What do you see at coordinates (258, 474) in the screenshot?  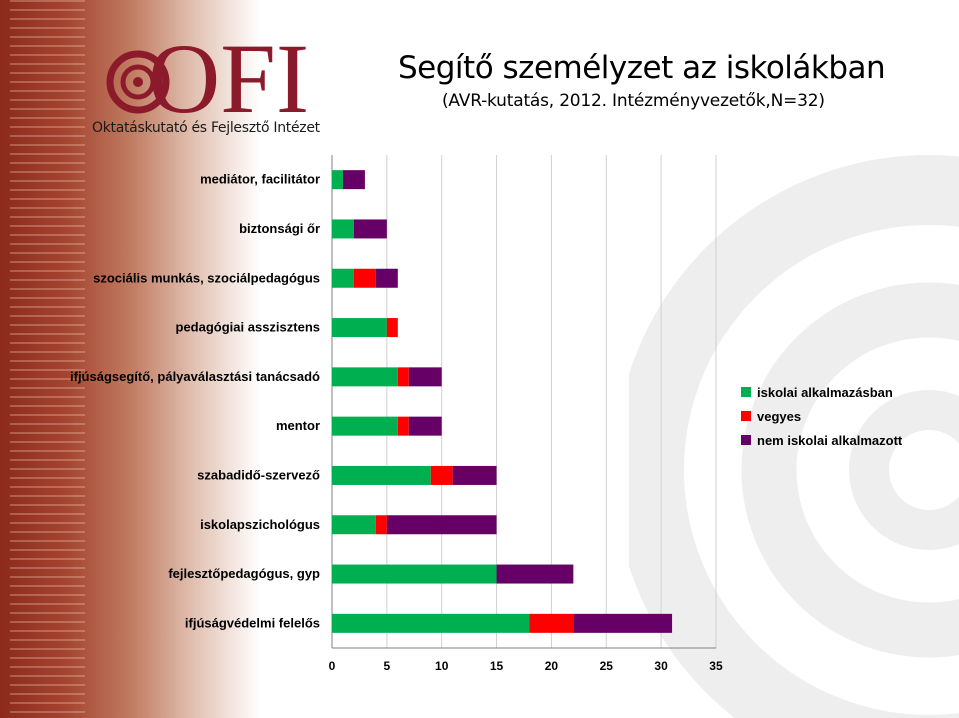 I see `category-label-6: szabadidő-szervező` at bounding box center [258, 474].